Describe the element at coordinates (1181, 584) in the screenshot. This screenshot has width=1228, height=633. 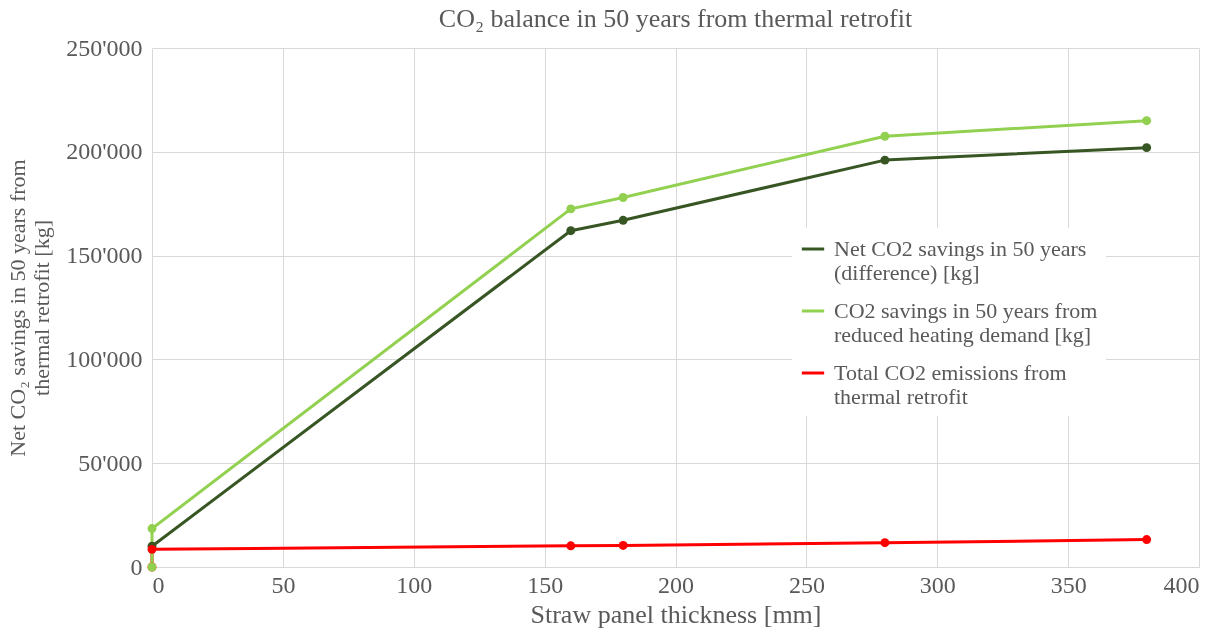
I see `x-tick-label: 400` at that location.